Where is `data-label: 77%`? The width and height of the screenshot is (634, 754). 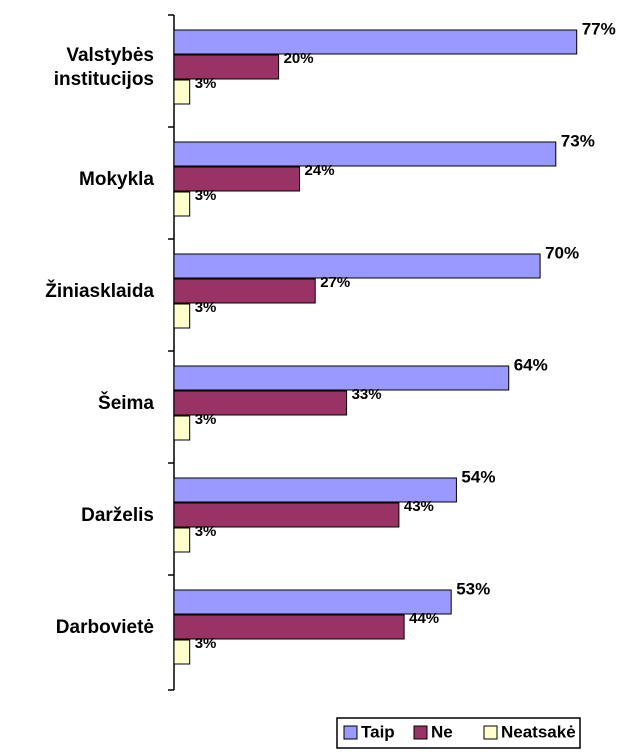
data-label: 77% is located at coordinates (599, 28).